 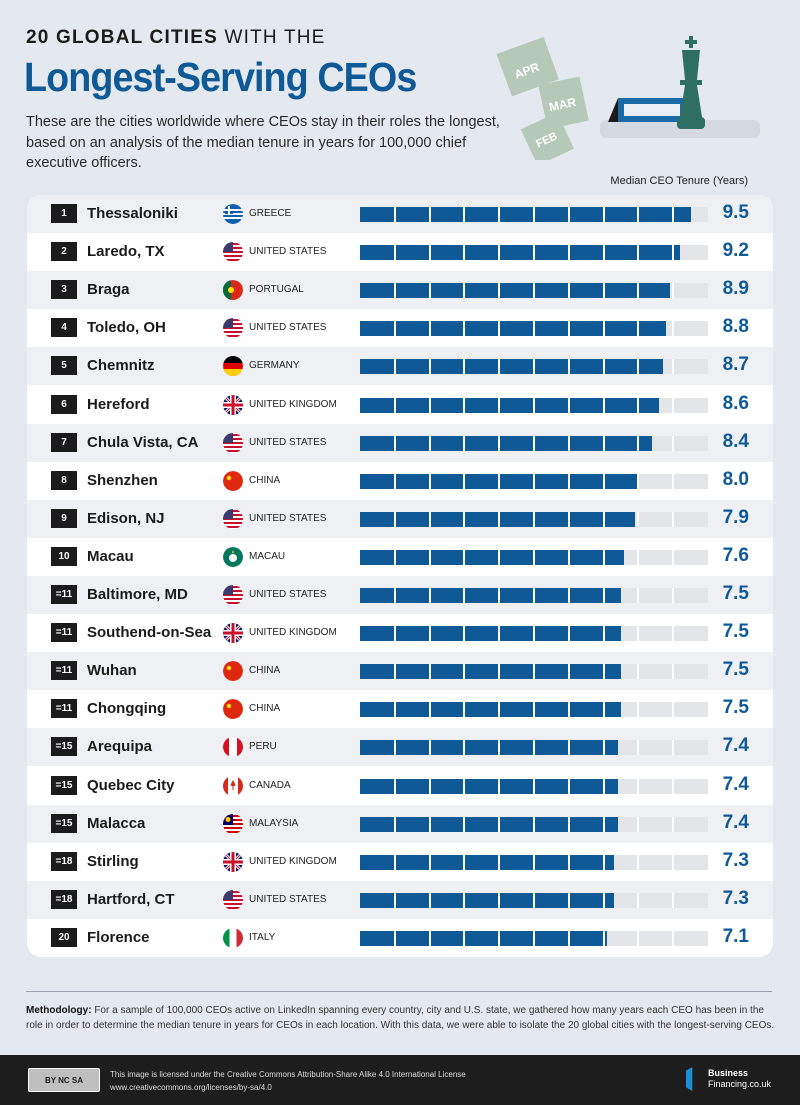 I want to click on city-name: Braga, so click(x=108, y=290).